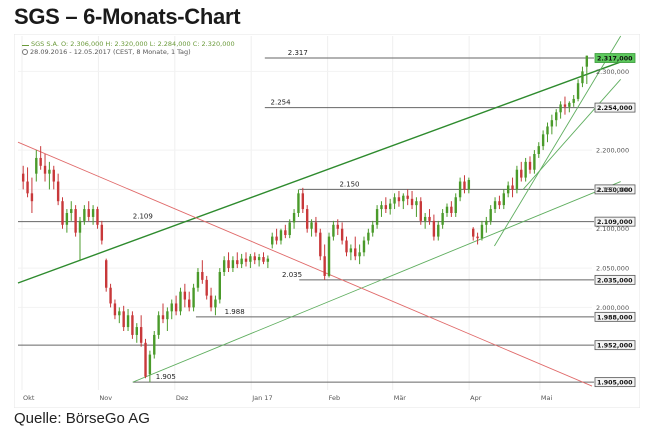 The height and width of the screenshot is (439, 650). What do you see at coordinates (612, 151) in the screenshot?
I see `y-tick-label: 2.200,000` at bounding box center [612, 151].